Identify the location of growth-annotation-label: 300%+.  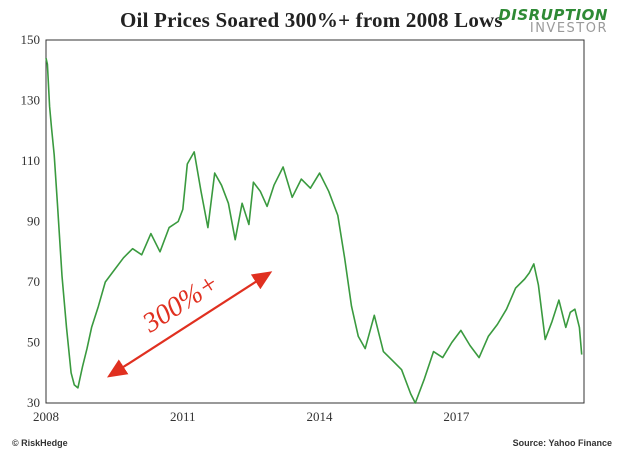
(180, 303).